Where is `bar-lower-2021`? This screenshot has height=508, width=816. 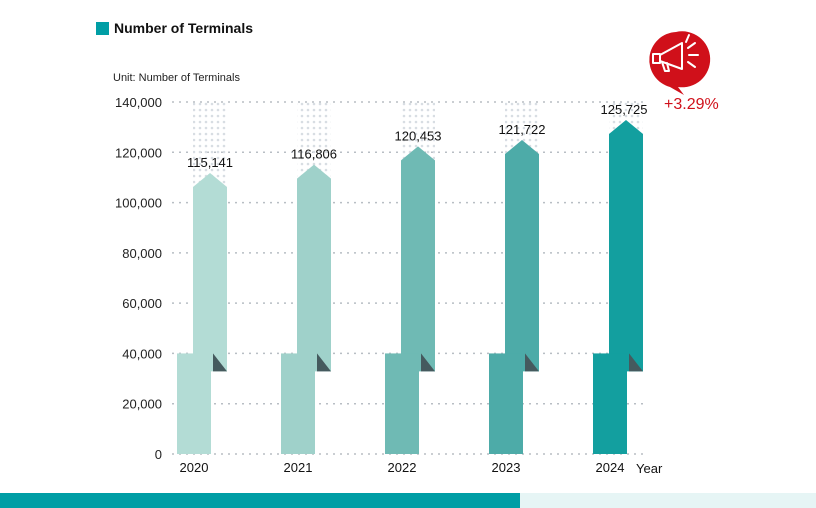
bar-lower-2021 is located at coordinates (298, 403).